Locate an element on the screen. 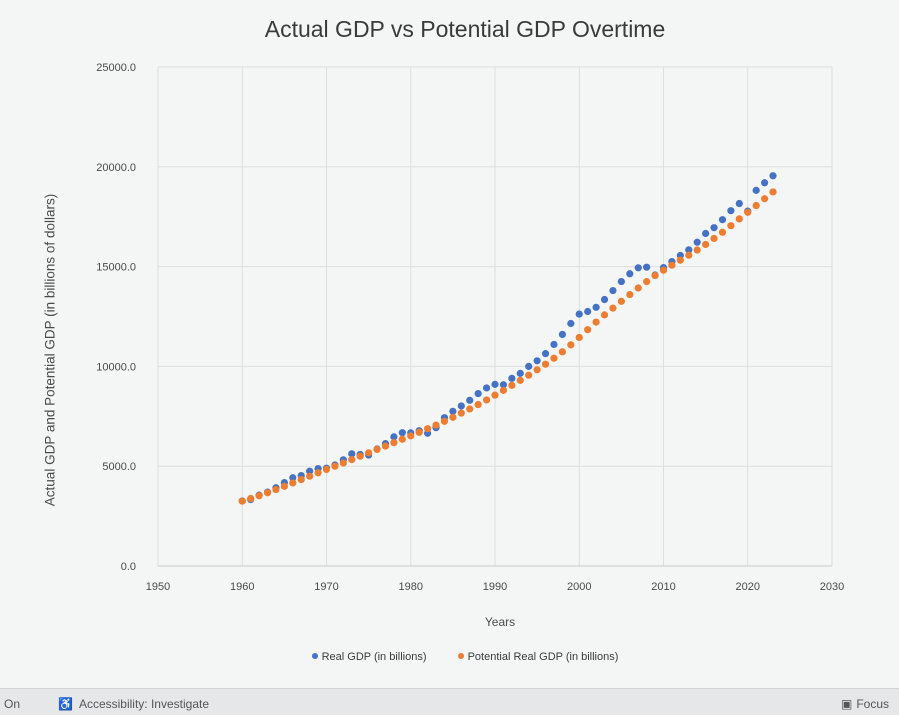  y-tick-label: 10000.0 is located at coordinates (116, 367).